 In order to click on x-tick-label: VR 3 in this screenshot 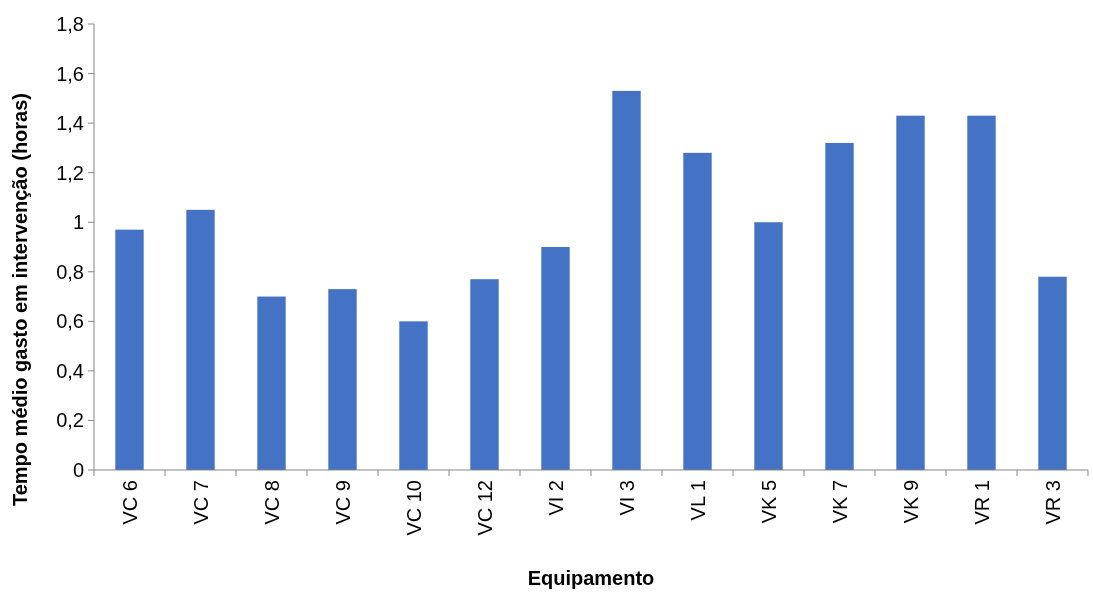, I will do `click(1052, 502)`.